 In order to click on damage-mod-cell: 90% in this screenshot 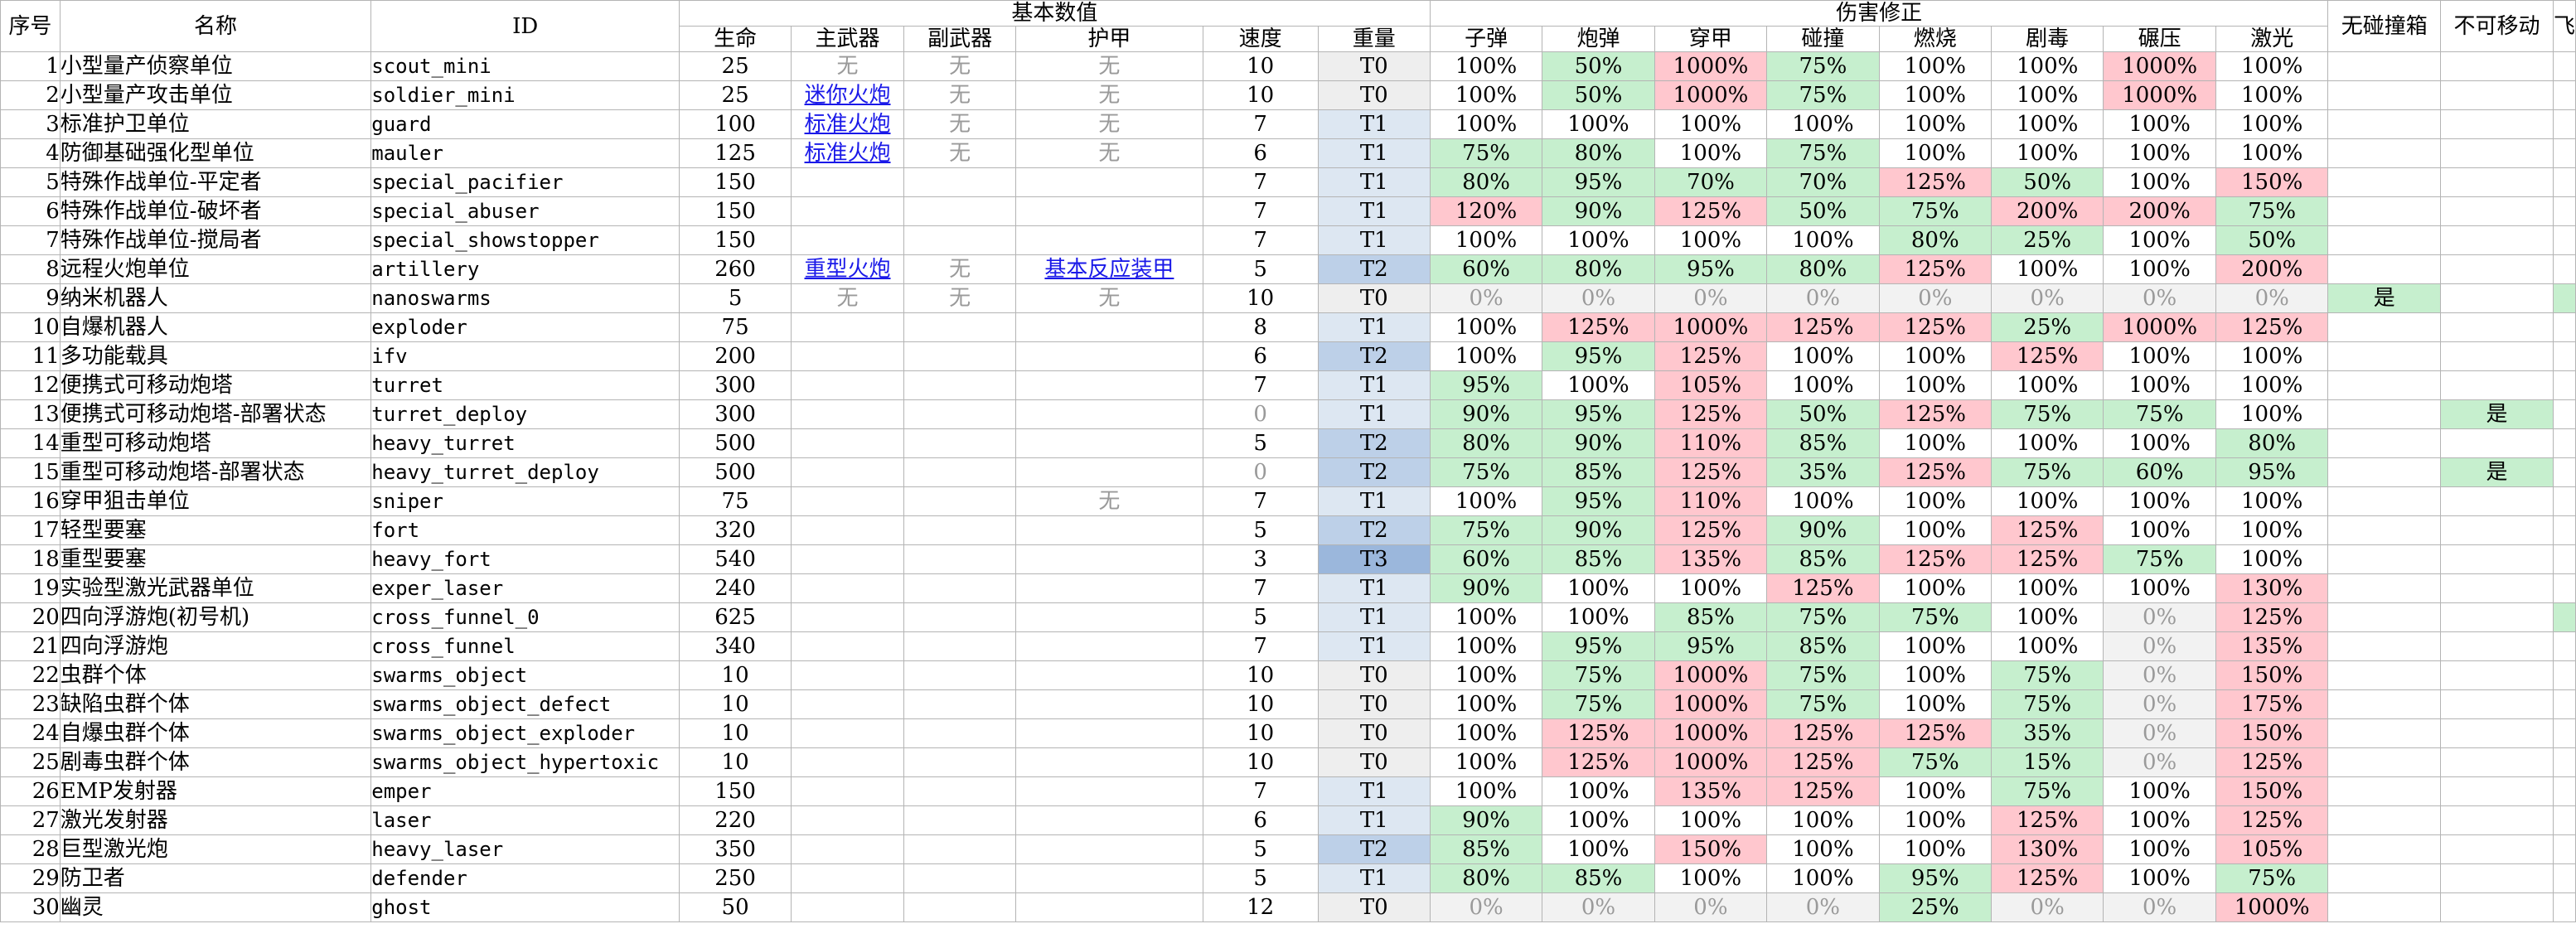, I will do `click(1486, 820)`.